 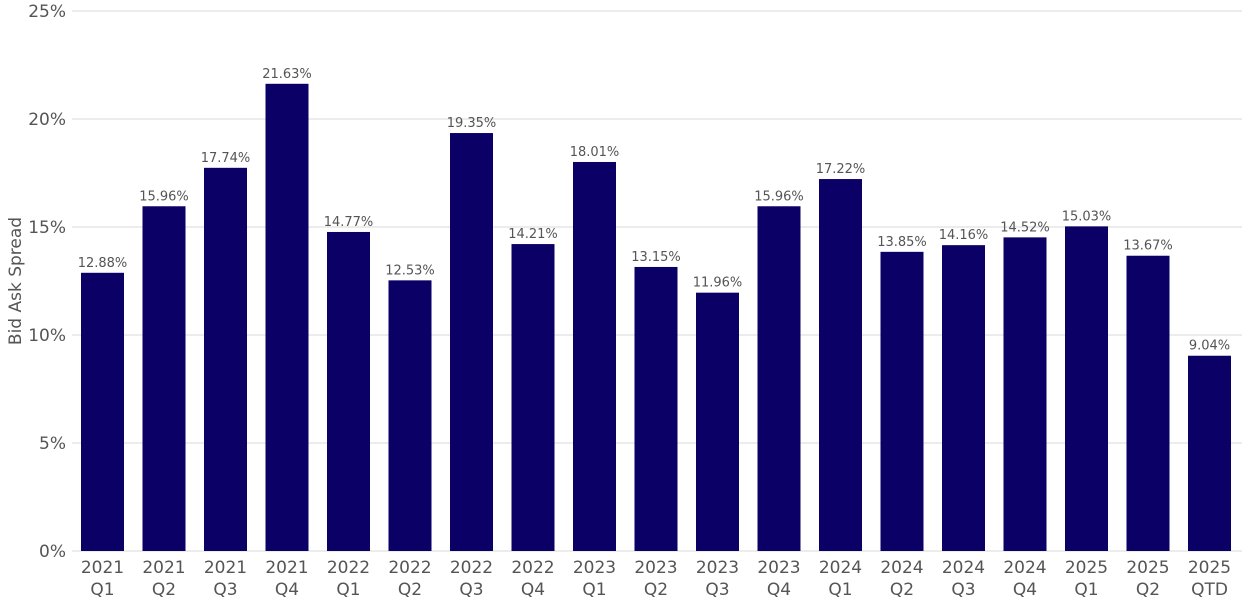 What do you see at coordinates (1025, 227) in the screenshot?
I see `data-label: 14.52%` at bounding box center [1025, 227].